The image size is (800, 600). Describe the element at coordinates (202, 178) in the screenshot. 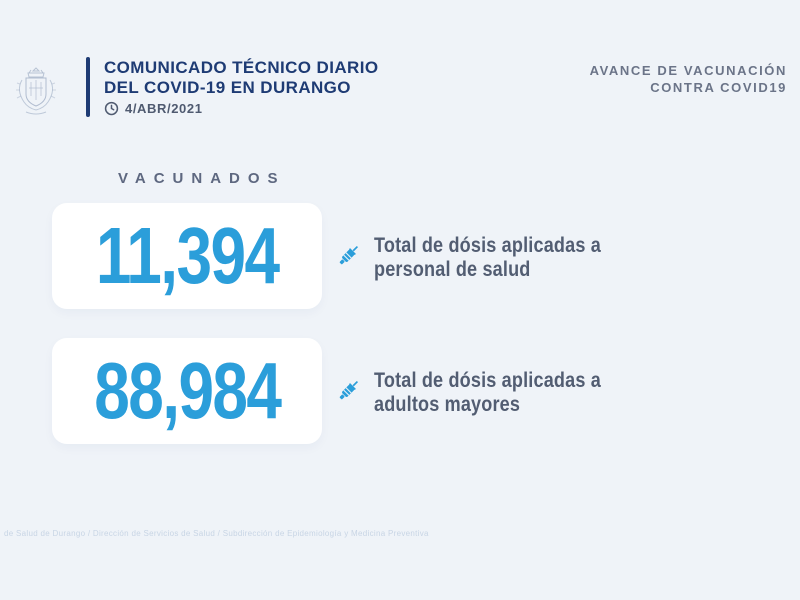

I see `section-label-vacunados: VACUNADOS` at that location.